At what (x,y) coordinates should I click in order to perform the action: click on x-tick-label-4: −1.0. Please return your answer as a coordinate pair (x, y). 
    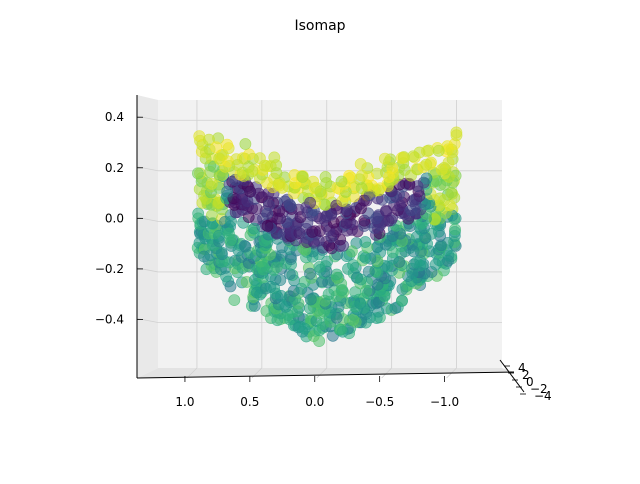
    Looking at the image, I should click on (444, 402).